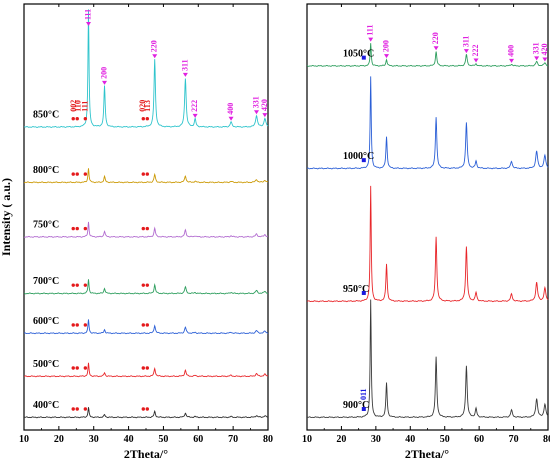 This screenshot has width=550, height=466. Describe the element at coordinates (358, 156) in the screenshot. I see `series-label: 1000°C` at that location.